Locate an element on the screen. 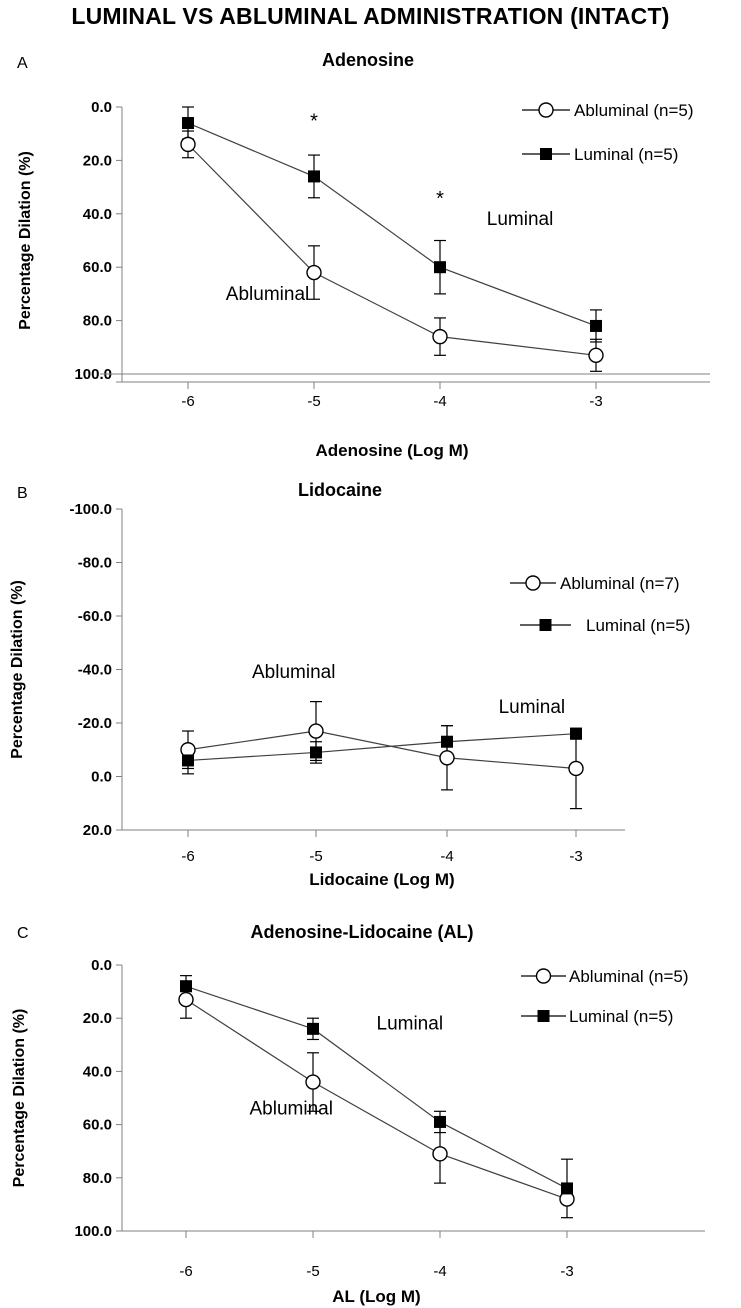 The image size is (741, 1308). panel-letter: C is located at coordinates (23, 933).